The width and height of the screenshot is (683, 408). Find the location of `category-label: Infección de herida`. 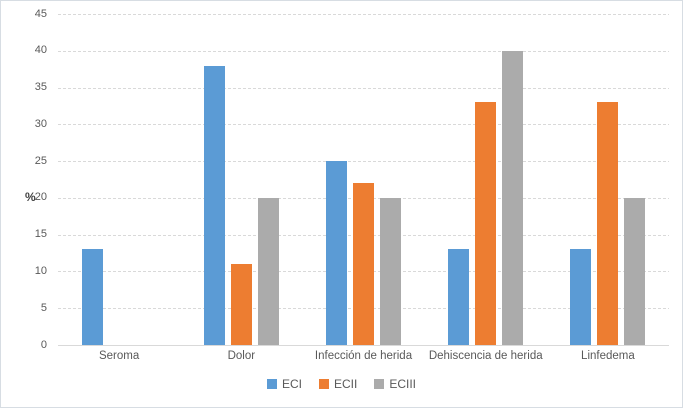

category-label: Infección de herida is located at coordinates (363, 356).